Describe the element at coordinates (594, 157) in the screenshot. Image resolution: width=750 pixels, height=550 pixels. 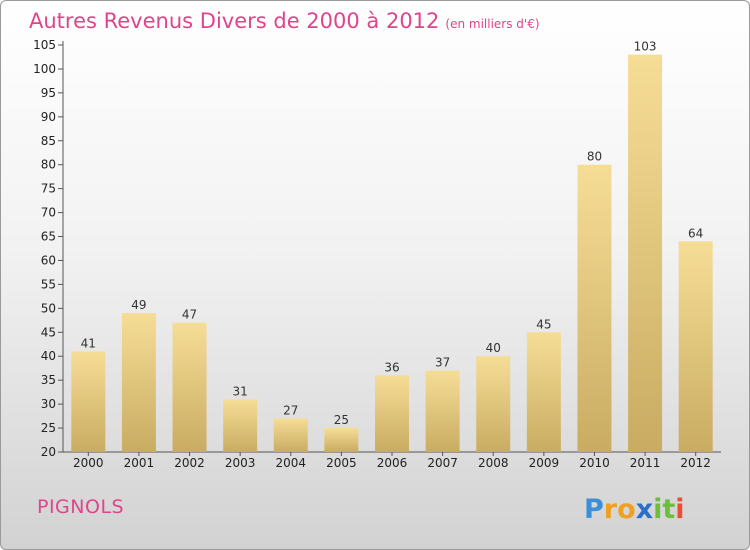
I see `data-label: 80` at that location.